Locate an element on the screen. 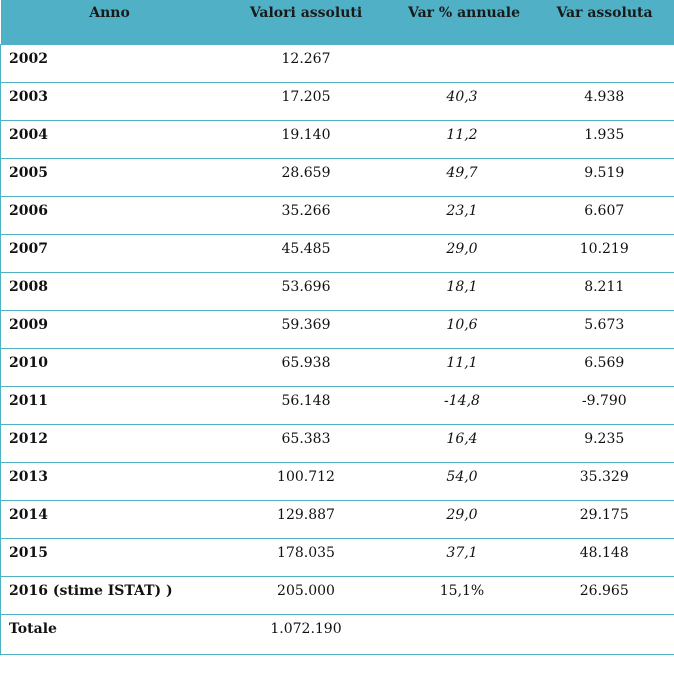 This screenshot has height=674, width=674. cell-var-pct: 54,0 is located at coordinates (464, 481).